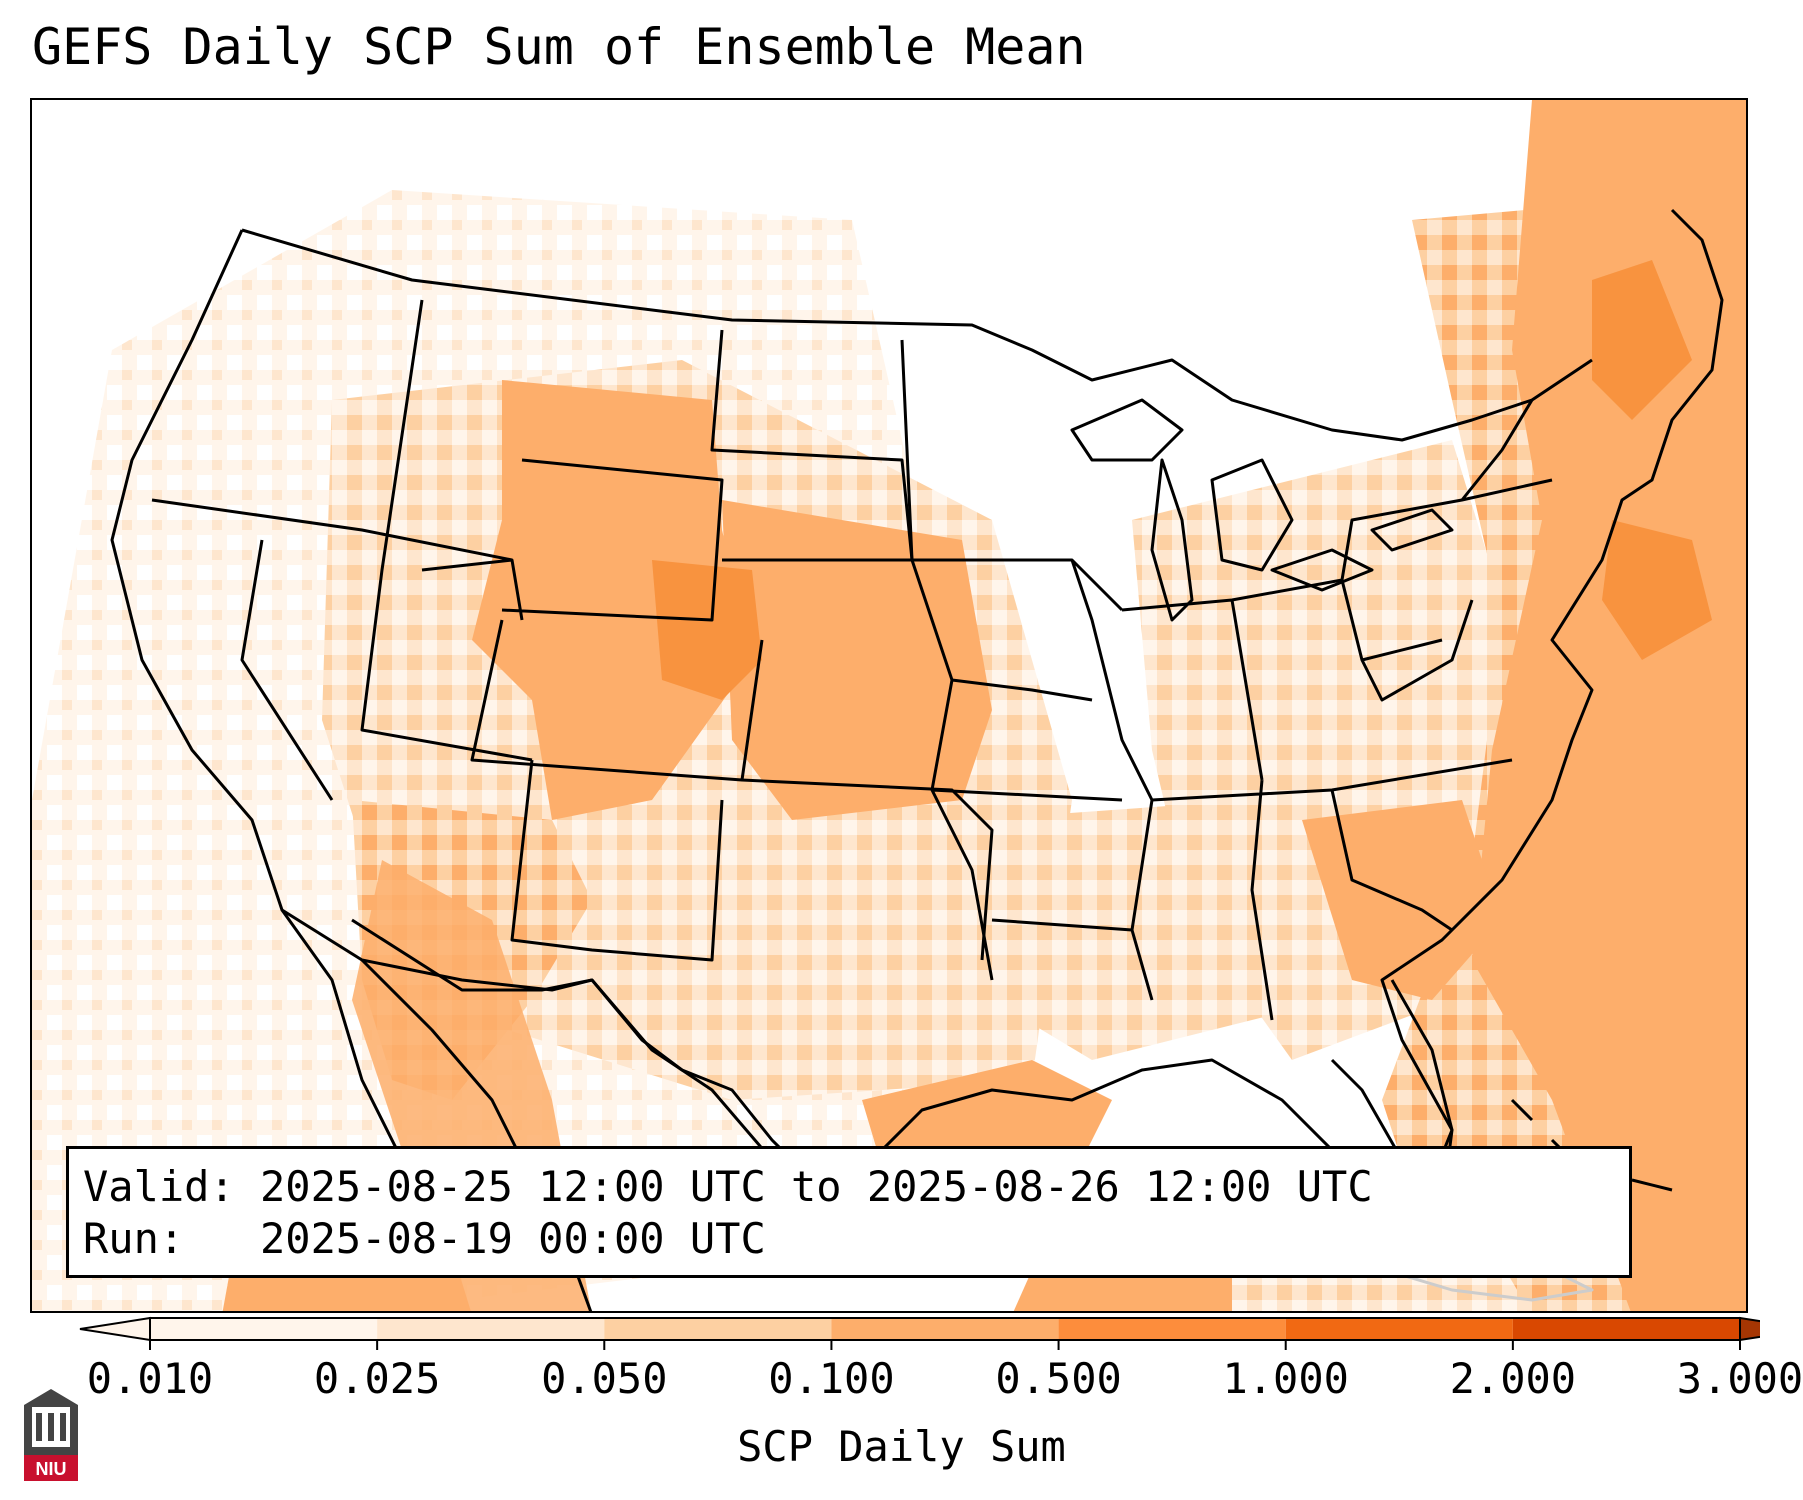 The height and width of the screenshot is (1500, 1803). Describe the element at coordinates (831, 1378) in the screenshot. I see `colorbar-tick-label: 0.100` at that location.